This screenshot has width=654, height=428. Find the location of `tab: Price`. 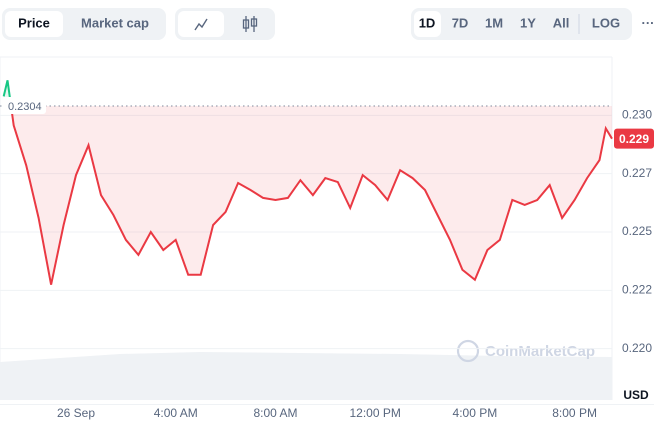

tab: Price is located at coordinates (34, 22).